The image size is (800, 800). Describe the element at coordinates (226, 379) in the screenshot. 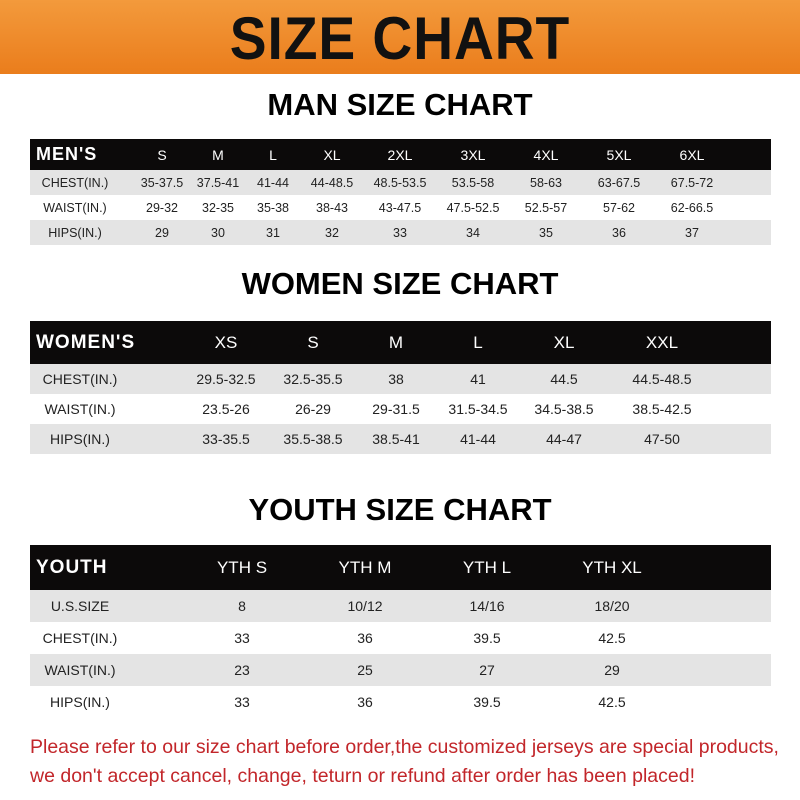

I see `table-cell: 29.5-32.5` at that location.